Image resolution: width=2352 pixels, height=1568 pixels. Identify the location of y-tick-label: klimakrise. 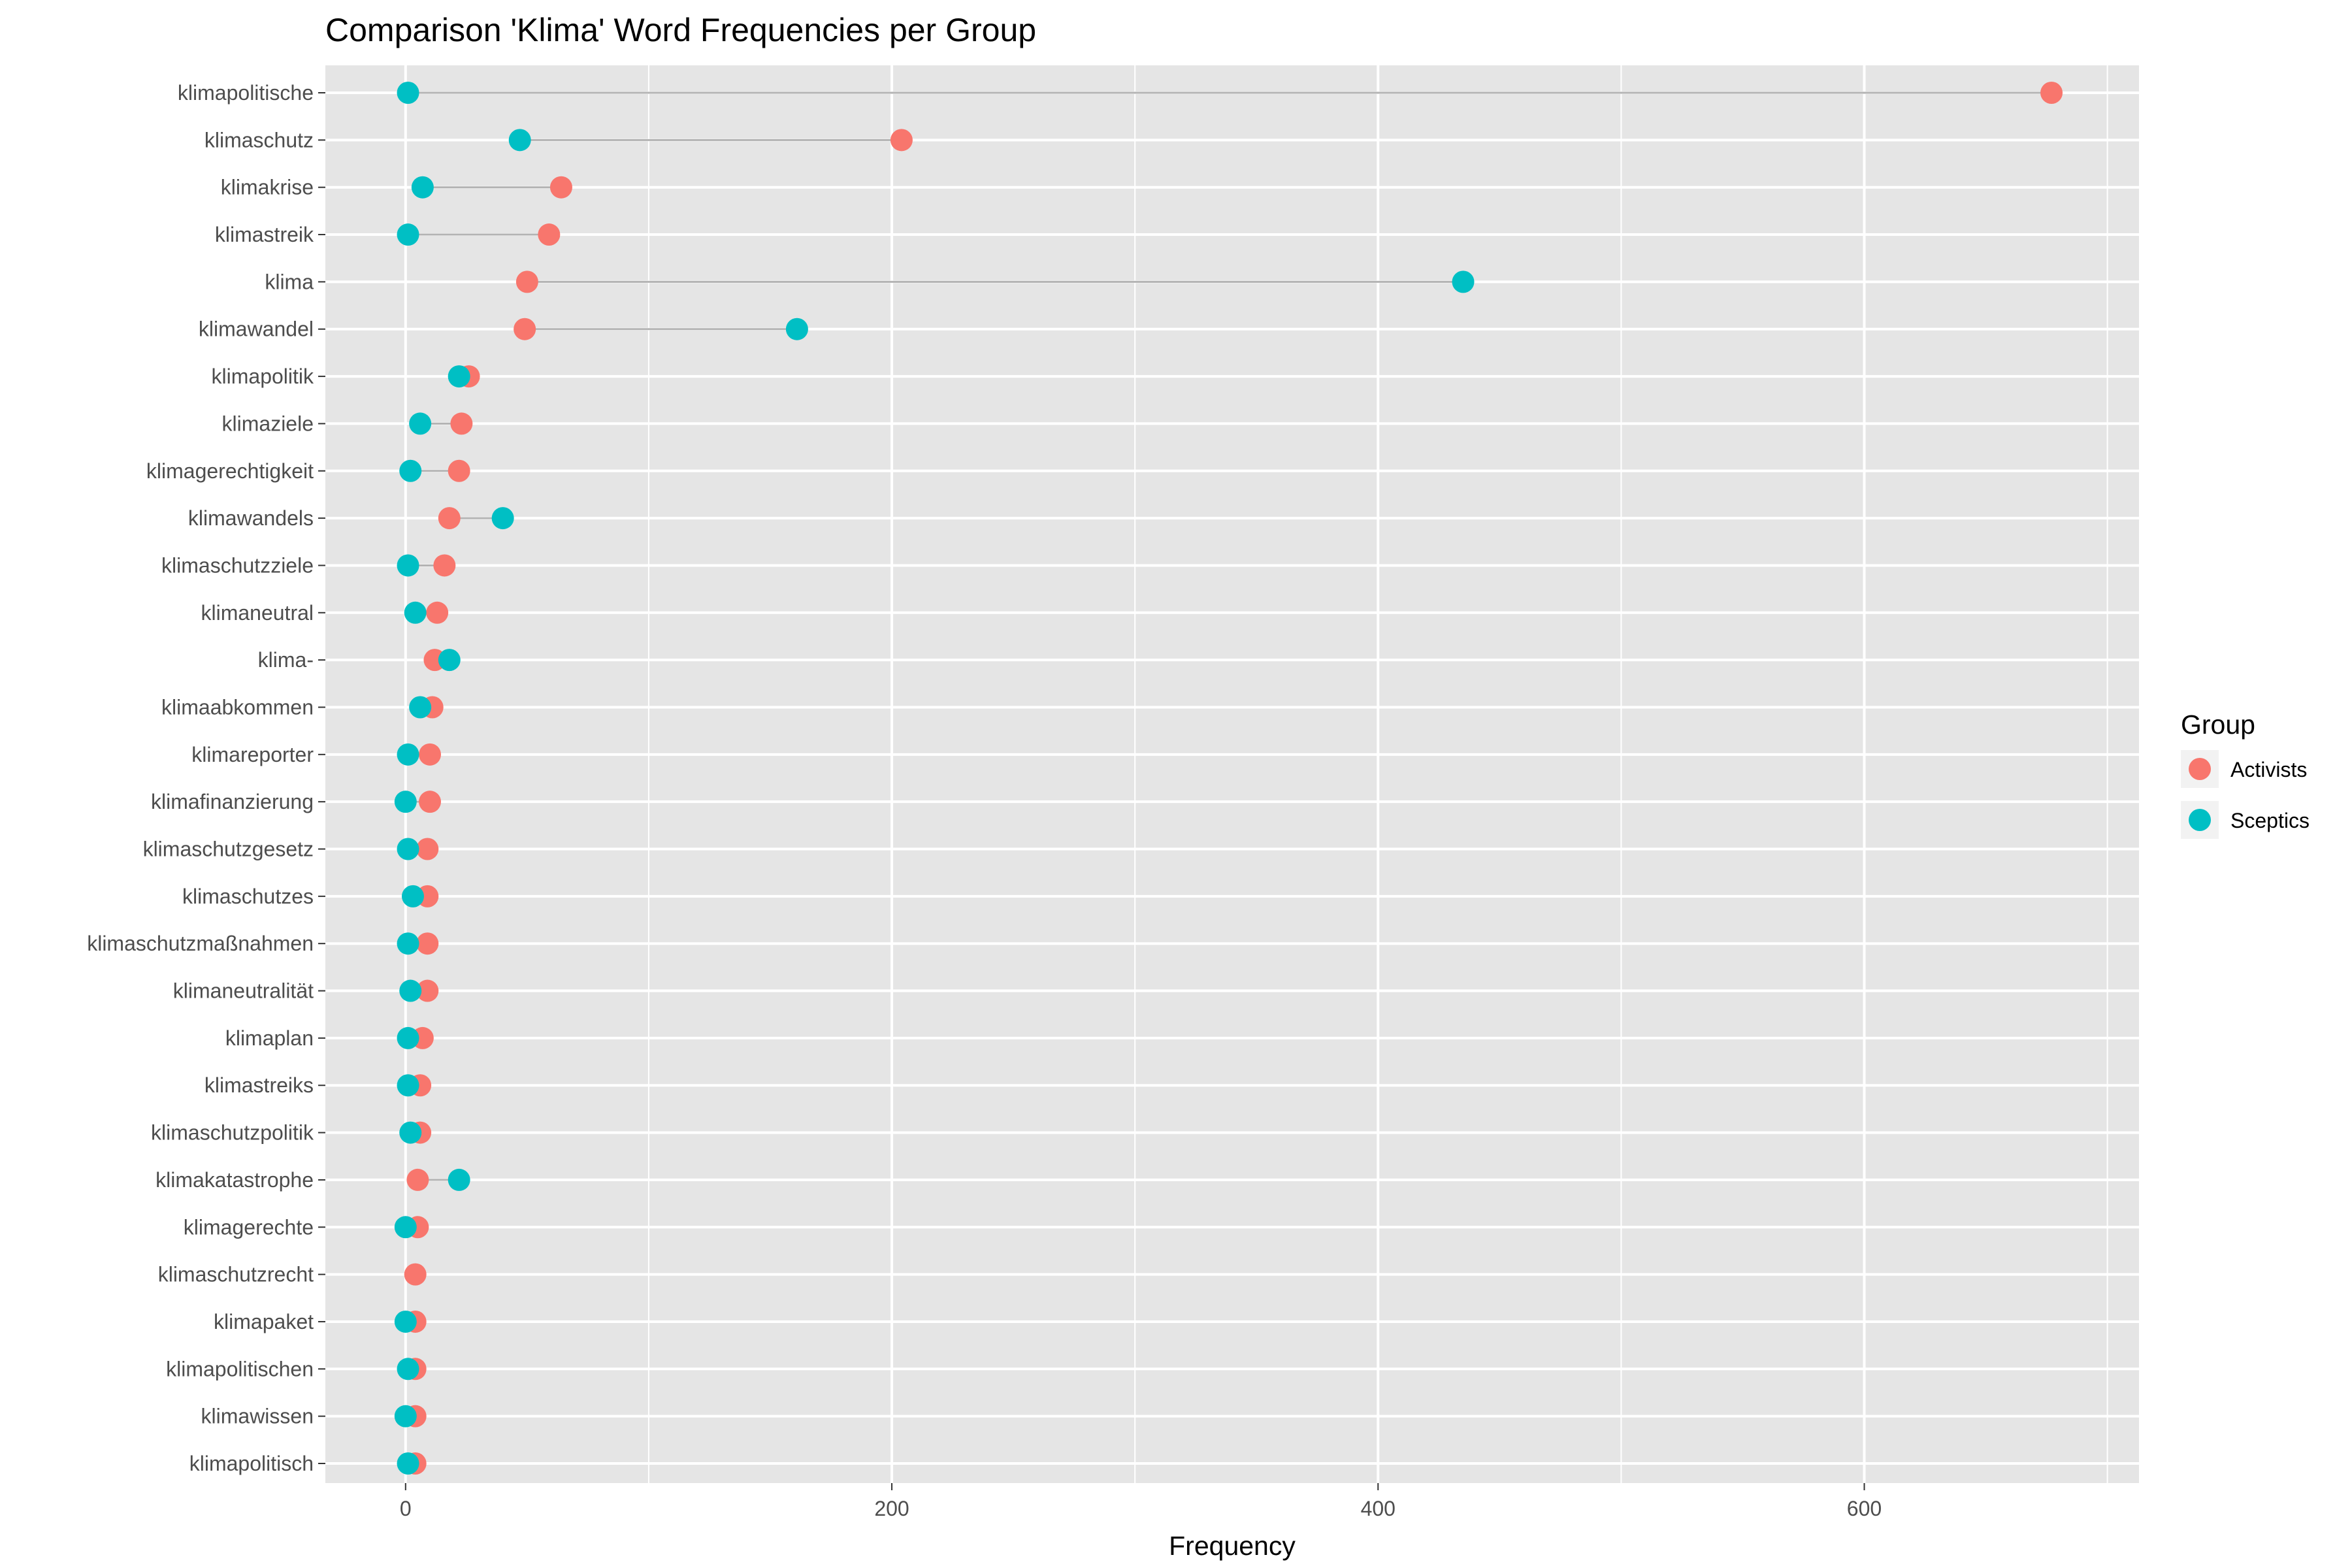
(267, 187).